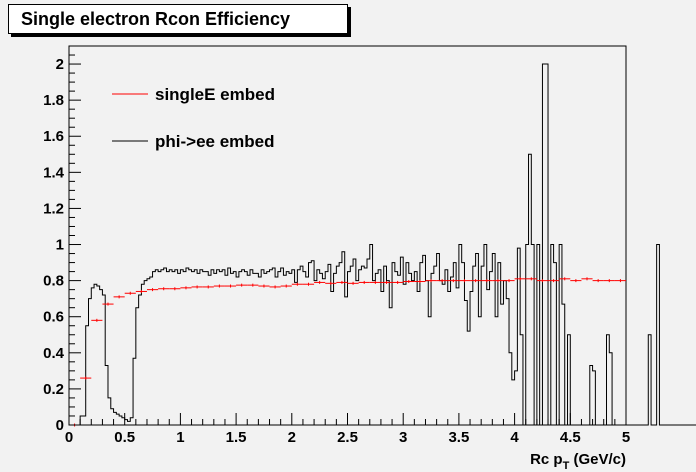 The width and height of the screenshot is (696, 472). Describe the element at coordinates (236, 437) in the screenshot. I see `x-tick-label: 1.5` at that location.